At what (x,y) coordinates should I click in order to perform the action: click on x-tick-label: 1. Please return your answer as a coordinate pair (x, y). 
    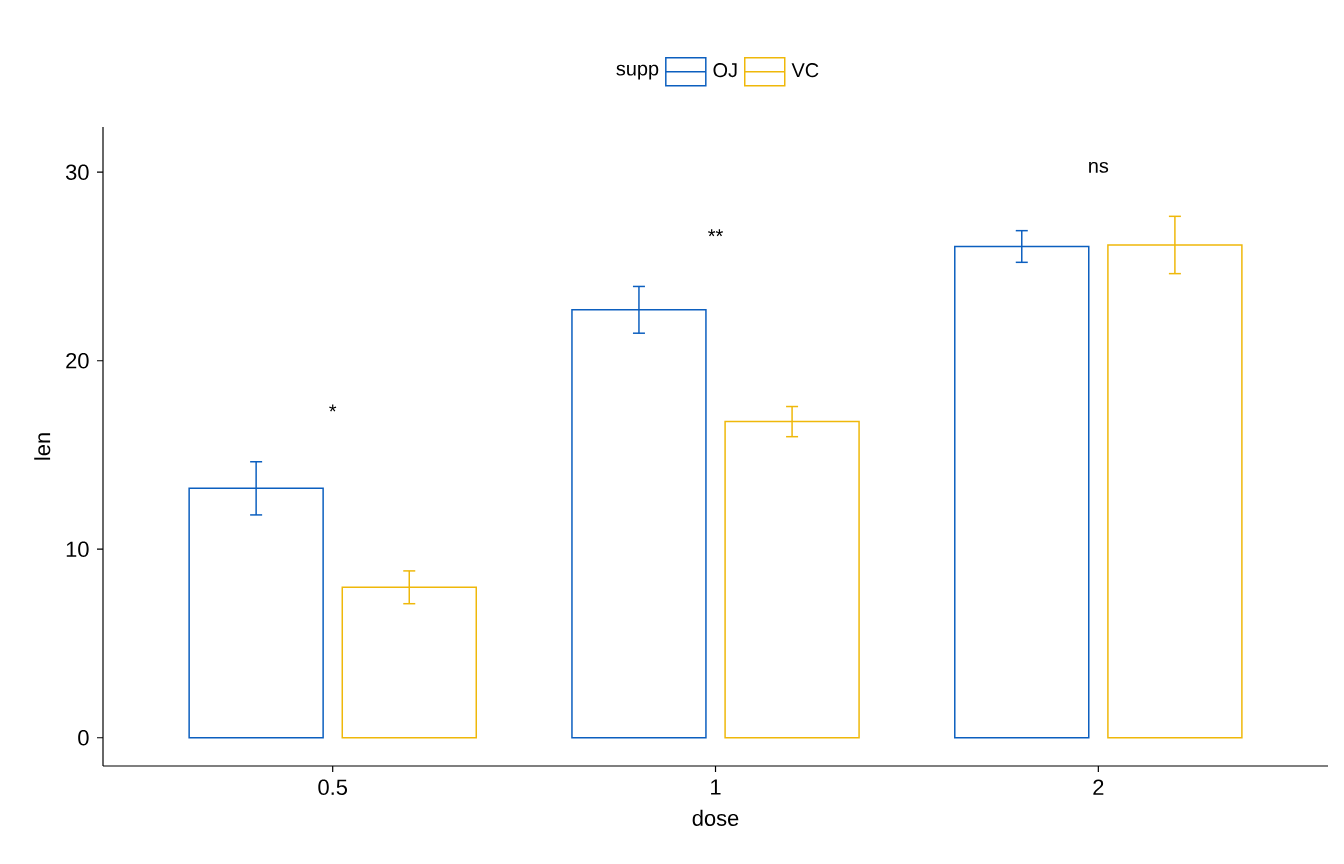
    Looking at the image, I should click on (716, 787).